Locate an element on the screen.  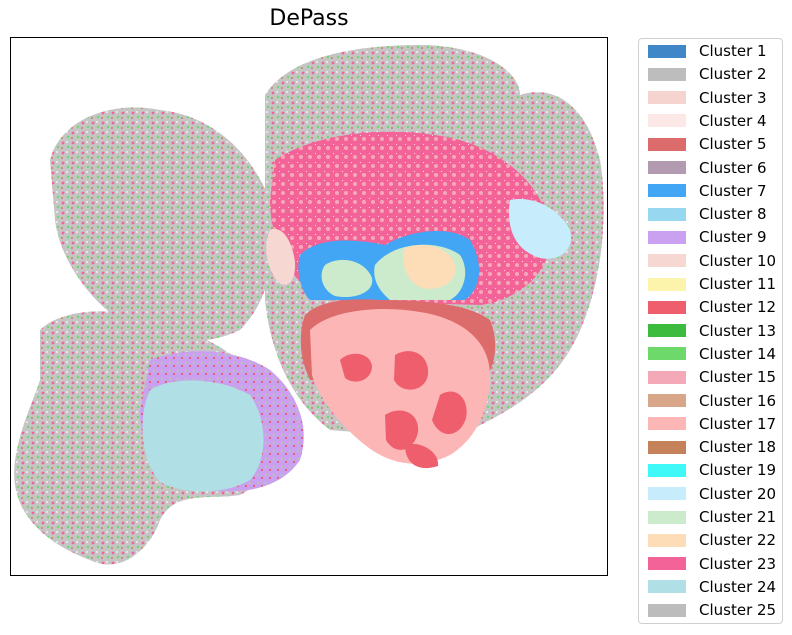
legend-item: Cluster 19 is located at coordinates (712, 470).